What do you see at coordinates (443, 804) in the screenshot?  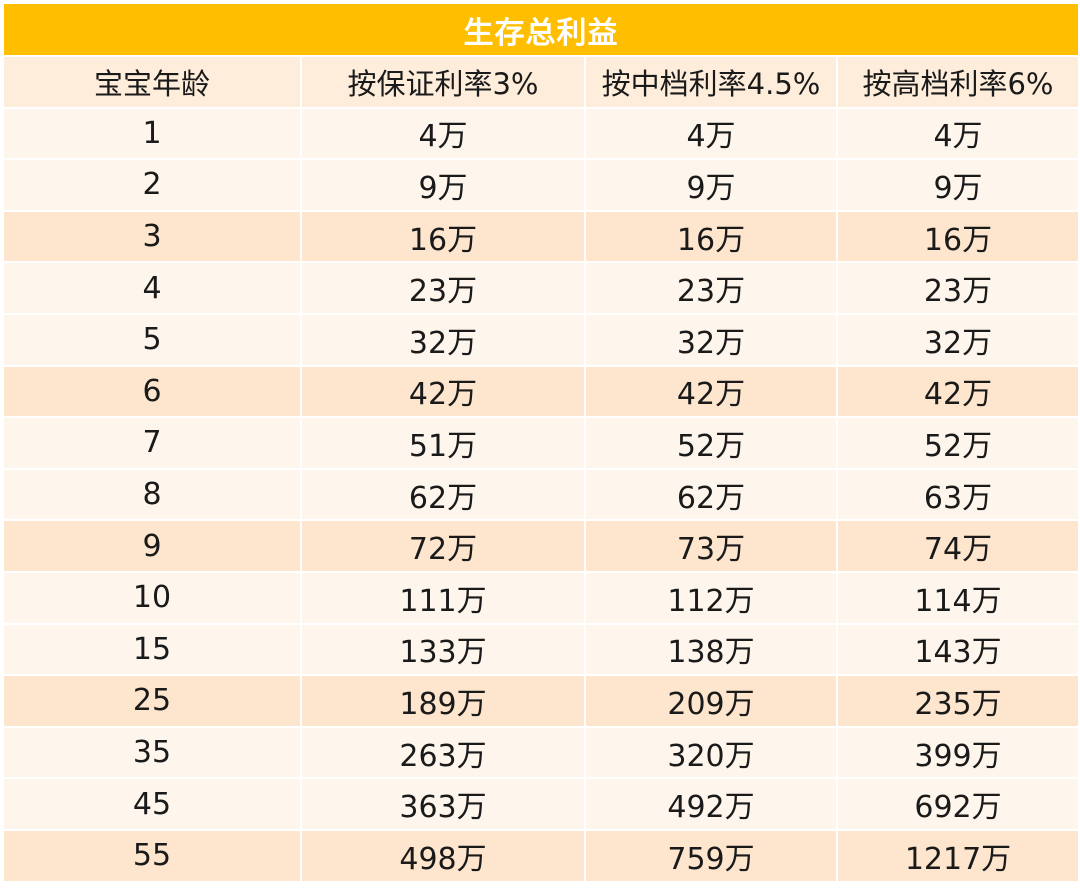 I see `cell-guaranteed: 363万` at bounding box center [443, 804].